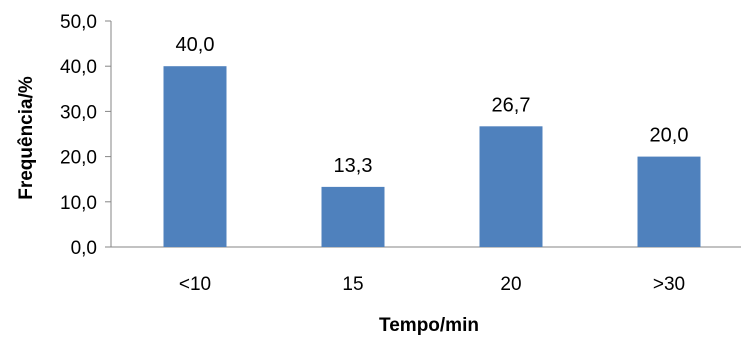  Describe the element at coordinates (78, 158) in the screenshot. I see `y-tick-label: 20,0` at that location.